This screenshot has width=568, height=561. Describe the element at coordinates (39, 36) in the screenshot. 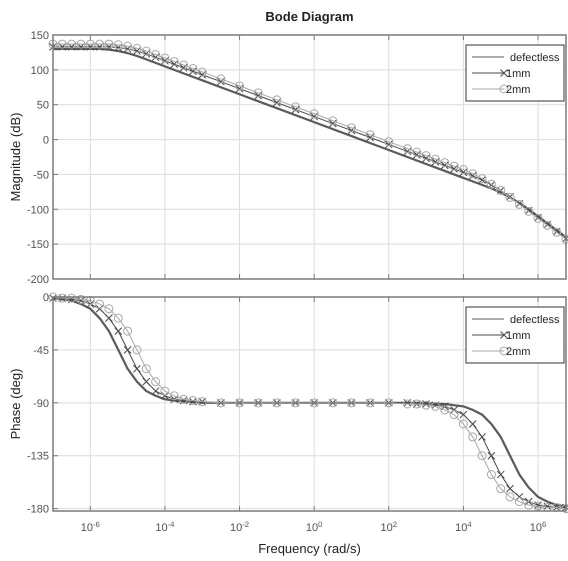

I see `y-tick-label: 150` at that location.